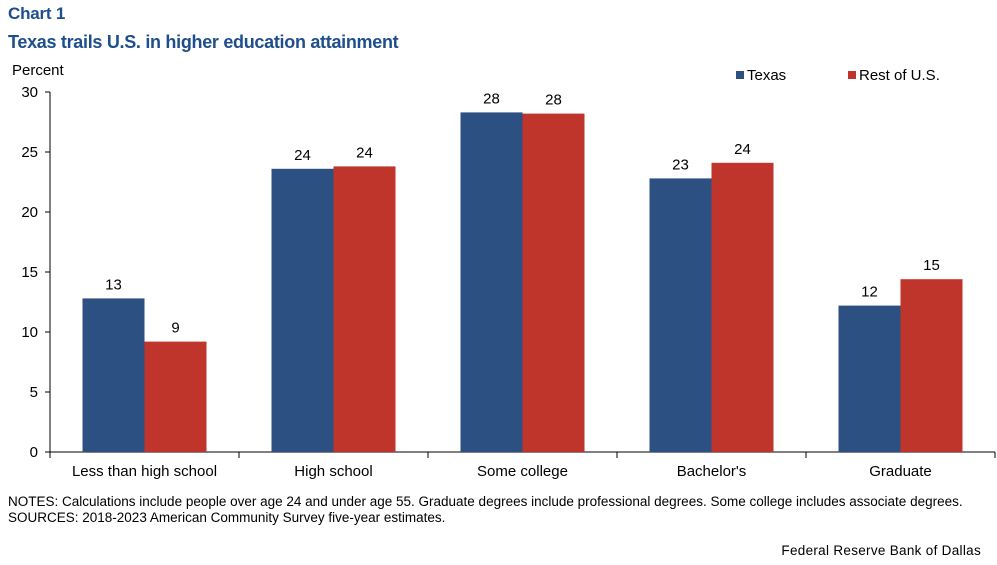  Describe the element at coordinates (113, 284) in the screenshot. I see `data-label: 13` at that location.